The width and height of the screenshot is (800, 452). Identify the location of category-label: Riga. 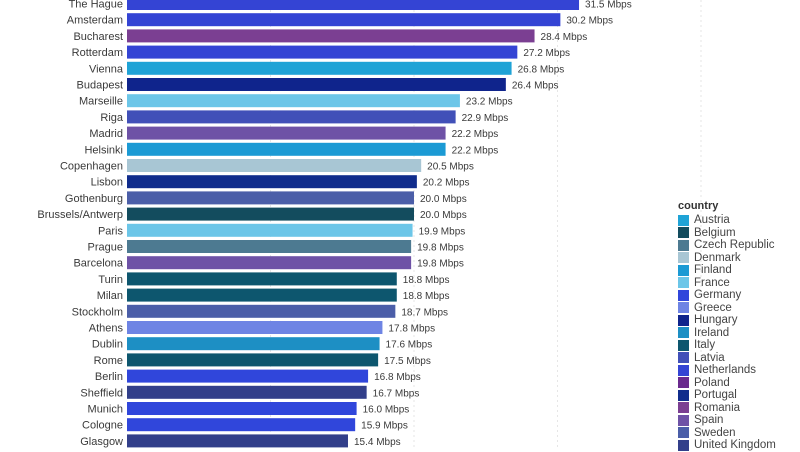
(112, 118).